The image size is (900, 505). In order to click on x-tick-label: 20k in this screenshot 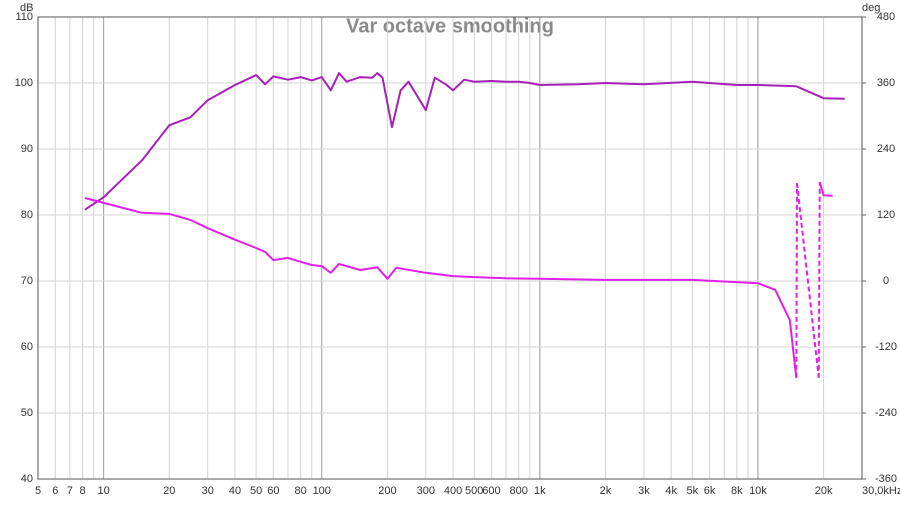, I will do `click(824, 491)`.